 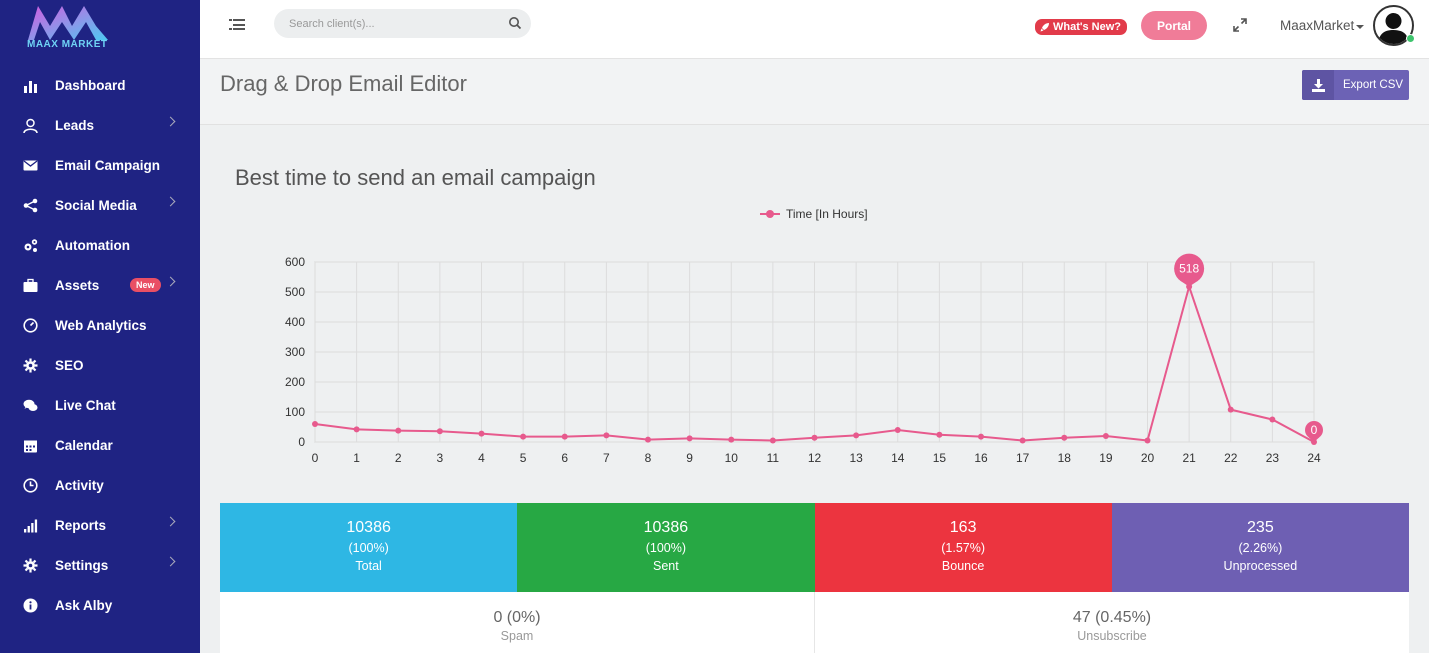 I want to click on legend-marker, so click(x=770, y=214).